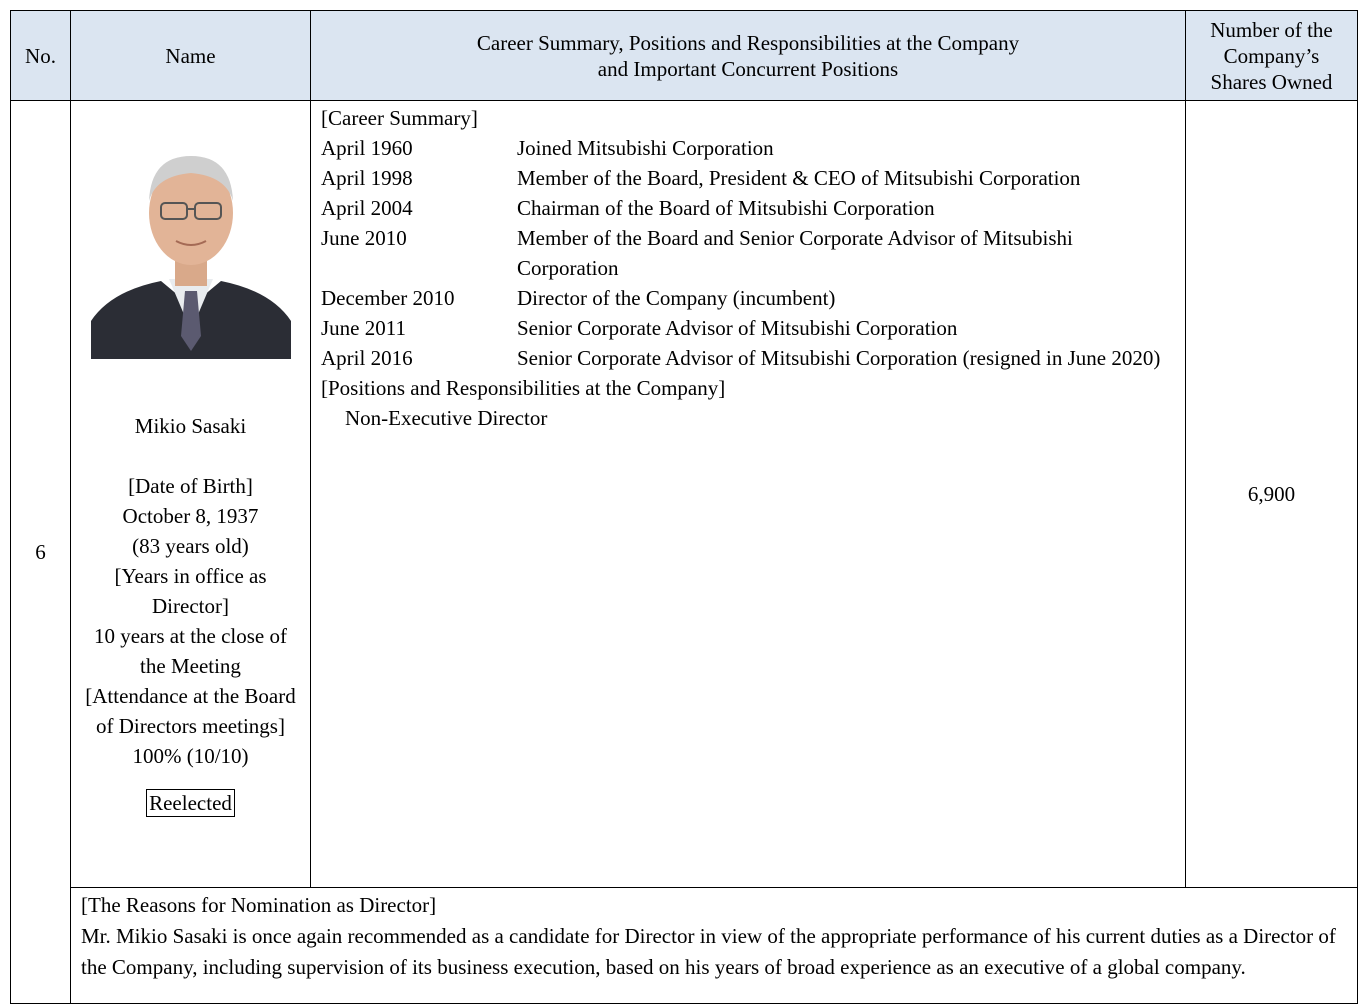 Image resolution: width=1365 pixels, height=1008 pixels. What do you see at coordinates (367, 208) in the screenshot?
I see `career-date: April 2004` at bounding box center [367, 208].